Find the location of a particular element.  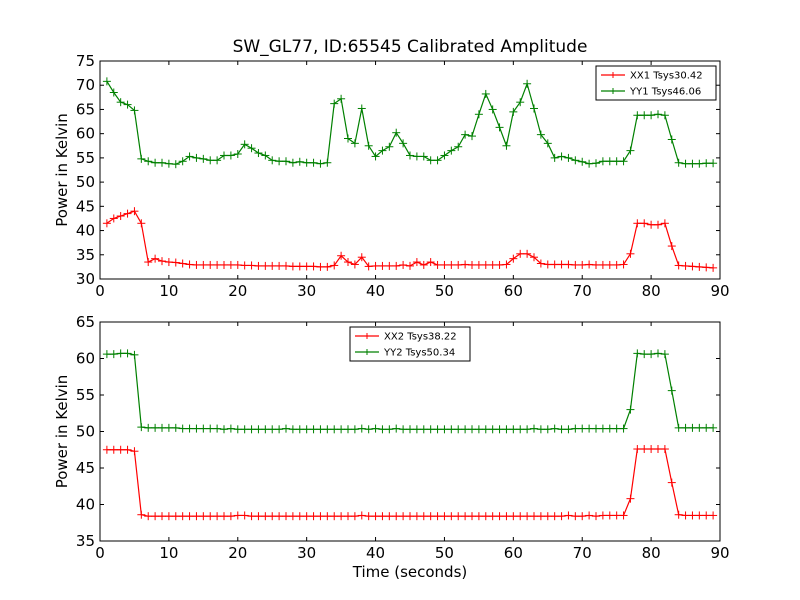

legend-item: XX1 Tsys30.42 is located at coordinates (652, 76).